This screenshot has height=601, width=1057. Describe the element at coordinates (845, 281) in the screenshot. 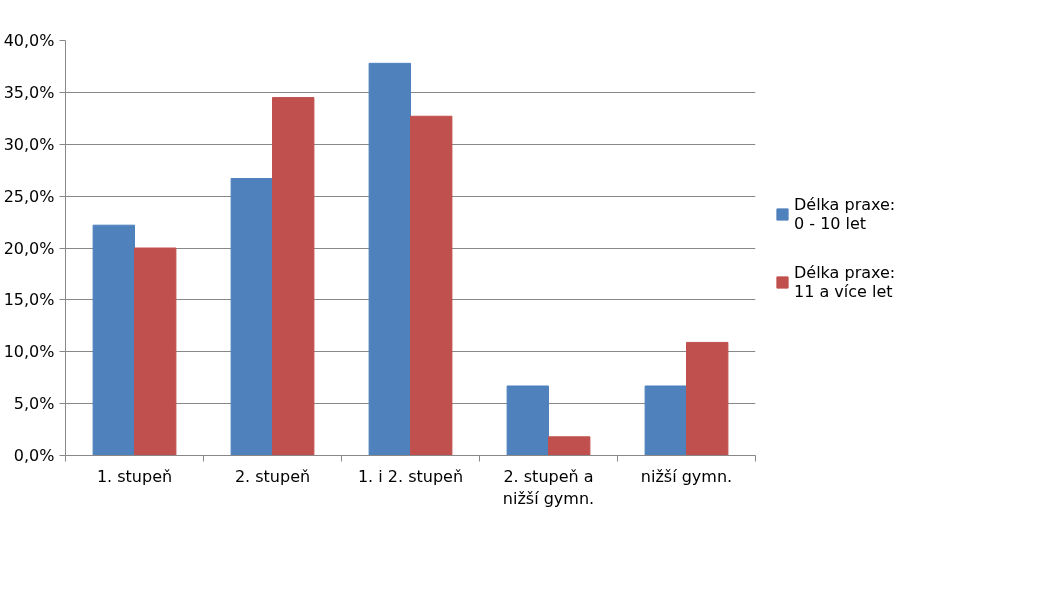

I see `legend-label: Délka praxe: 11 a více let` at that location.